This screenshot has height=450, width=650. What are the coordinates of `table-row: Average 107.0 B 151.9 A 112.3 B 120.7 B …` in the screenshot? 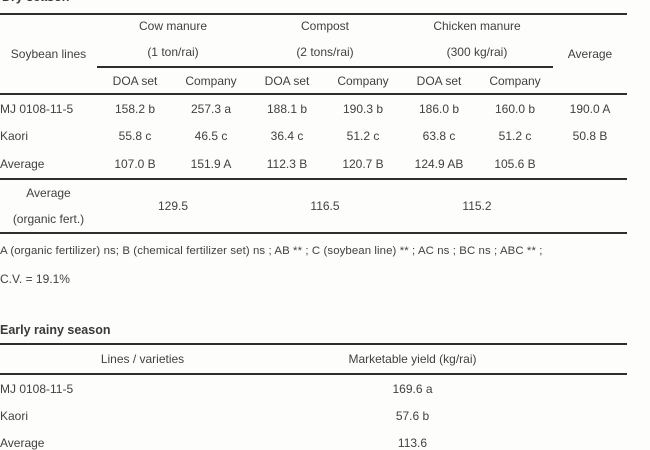 It's located at (313, 164).